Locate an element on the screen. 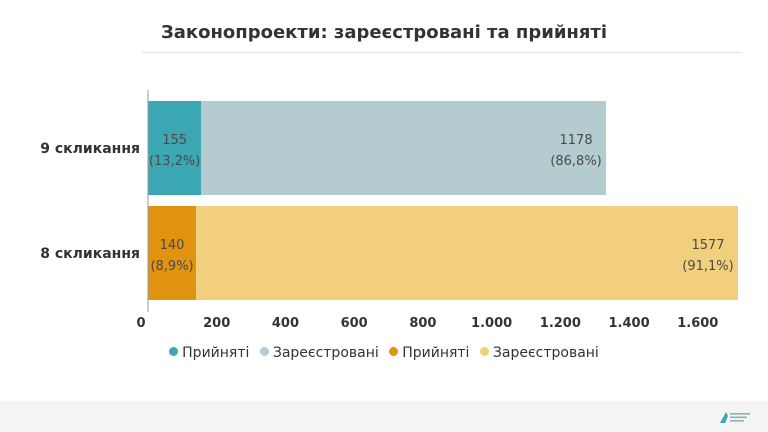  data-label-8-registered: 1577 is located at coordinates (707, 245).